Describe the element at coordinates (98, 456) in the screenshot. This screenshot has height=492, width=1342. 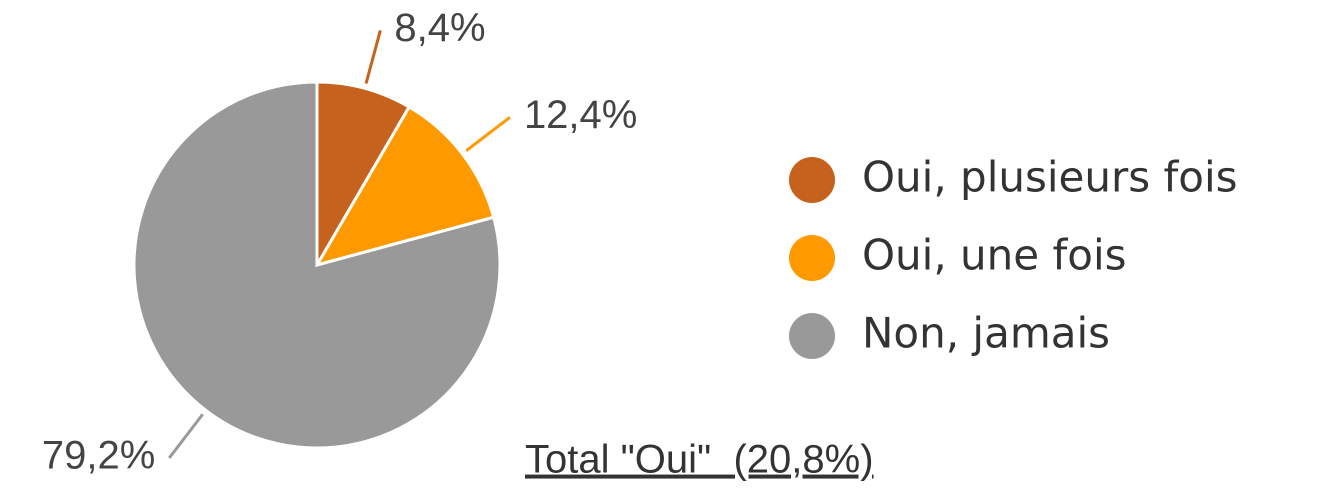
I see `value-label: 79,2%` at that location.